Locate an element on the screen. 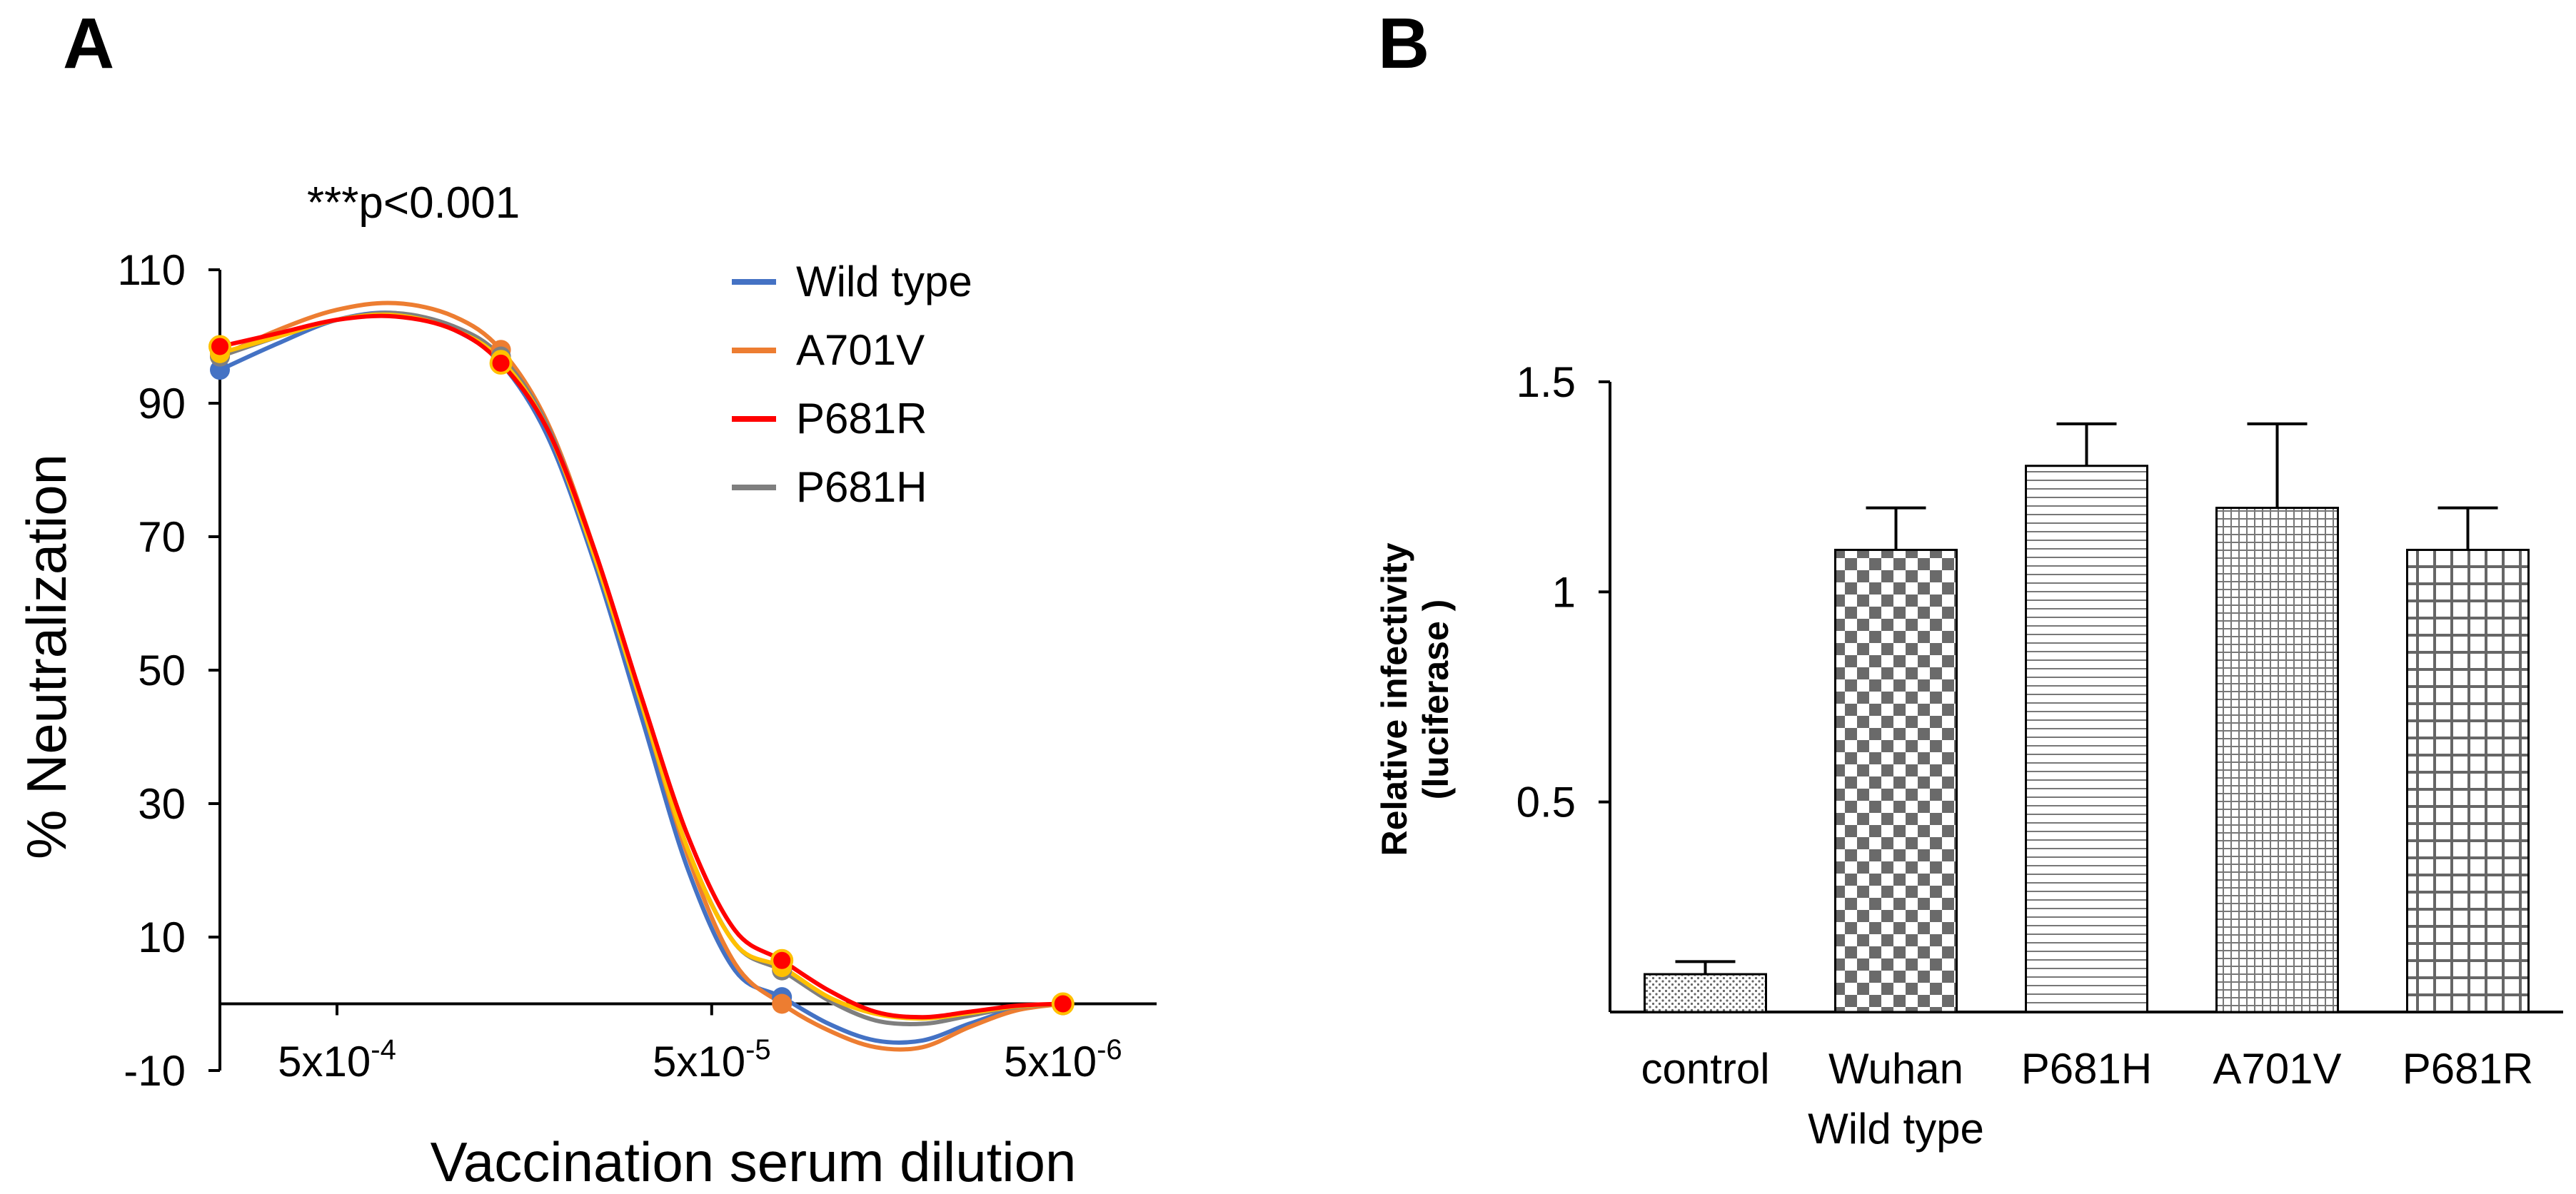 The height and width of the screenshot is (1194, 2576). legend-label: P681H is located at coordinates (861, 487).